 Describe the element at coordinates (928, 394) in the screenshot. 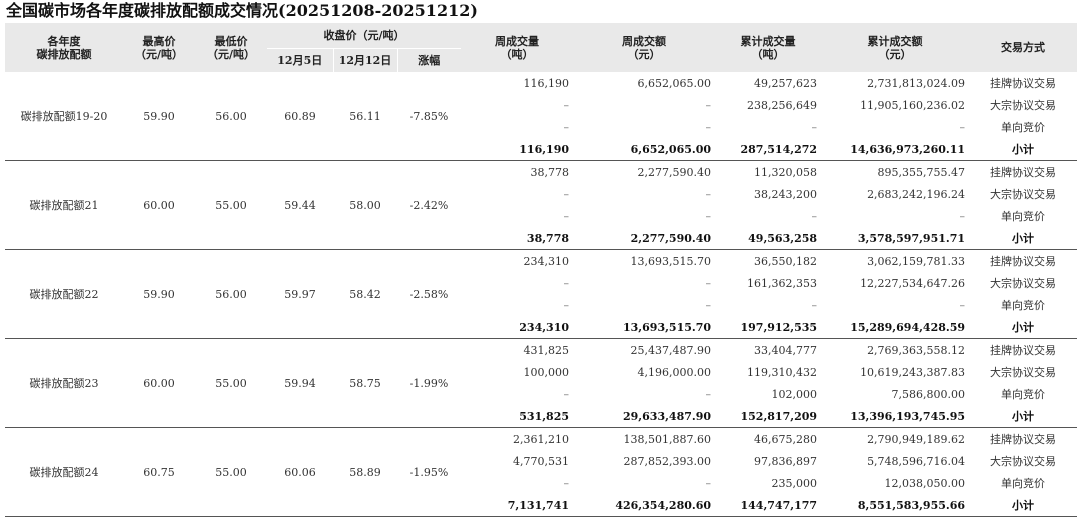

I see `cum-amount: 7,586,800.00` at that location.